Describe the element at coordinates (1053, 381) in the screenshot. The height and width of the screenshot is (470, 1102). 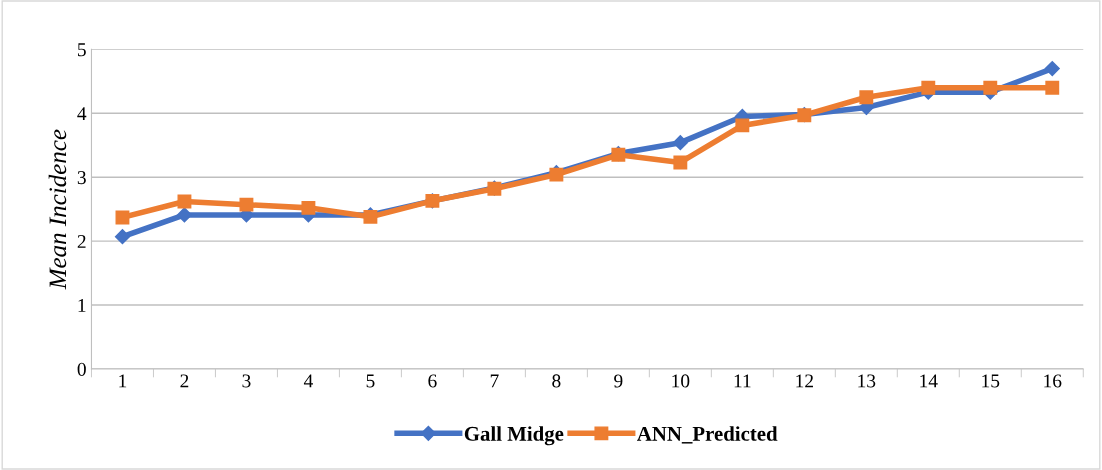
I see `x-tick-label: 16` at that location.